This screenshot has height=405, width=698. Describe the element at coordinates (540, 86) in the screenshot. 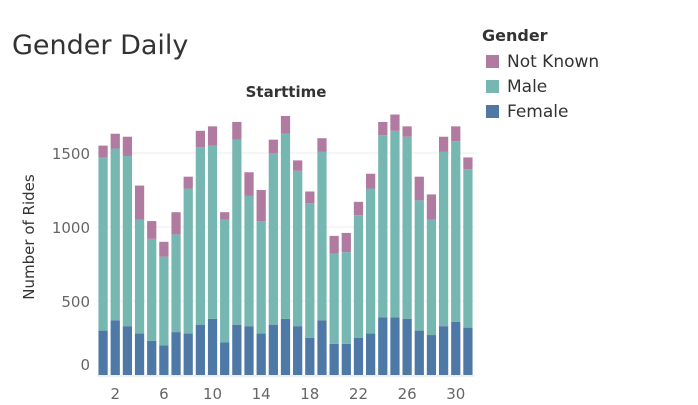

I see `legend-item-male: Male` at that location.